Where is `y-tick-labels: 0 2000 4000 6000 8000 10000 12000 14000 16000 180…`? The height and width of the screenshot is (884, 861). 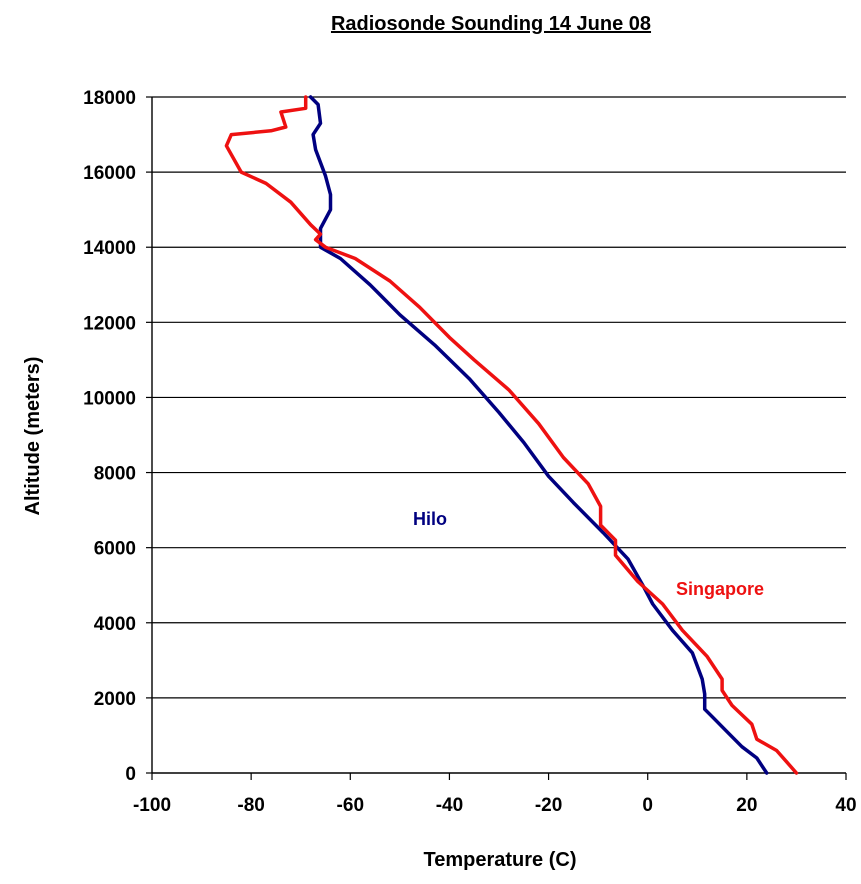
y-tick-labels: 0 2000 4000 6000 8000 10000 12000 14000 16000 180… is located at coordinates (109, 436).